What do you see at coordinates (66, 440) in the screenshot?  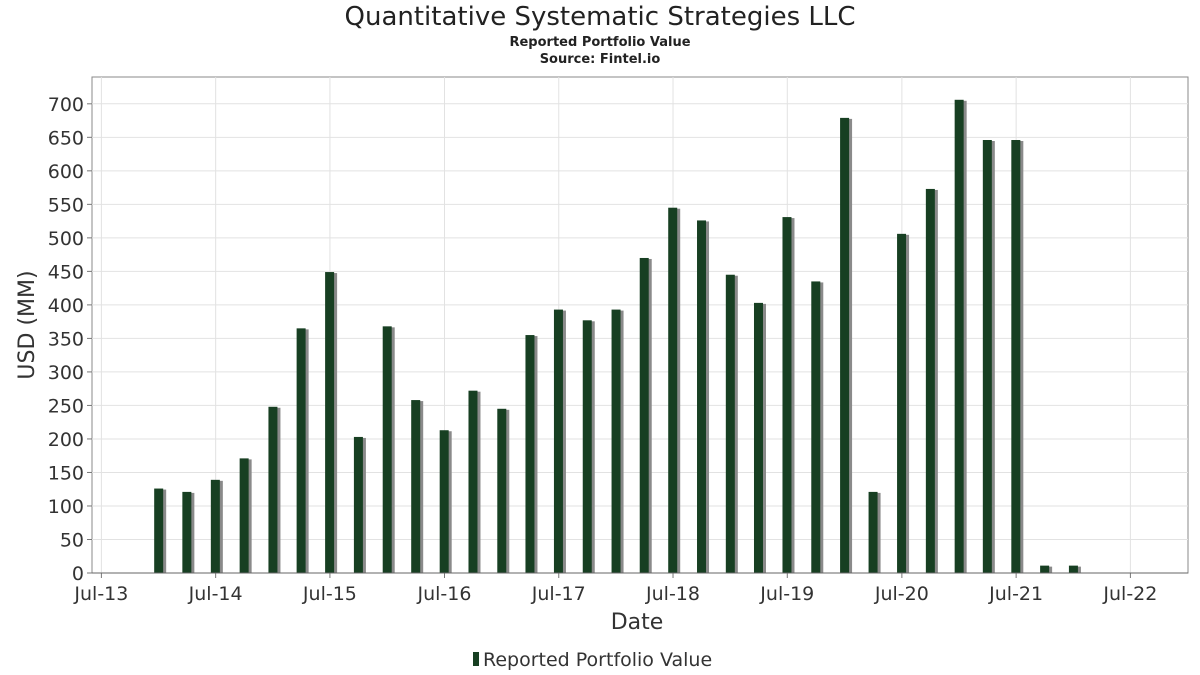 I see `y-tick-label: 200` at bounding box center [66, 440].